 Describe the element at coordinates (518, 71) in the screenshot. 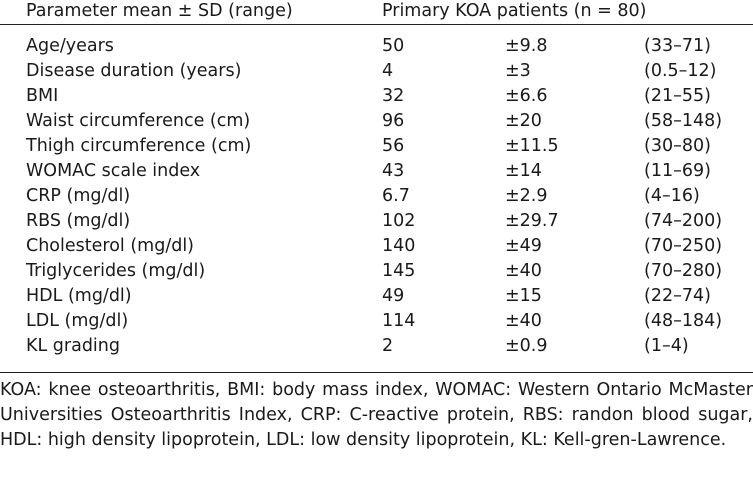

I see `cell-sd: ±3` at that location.